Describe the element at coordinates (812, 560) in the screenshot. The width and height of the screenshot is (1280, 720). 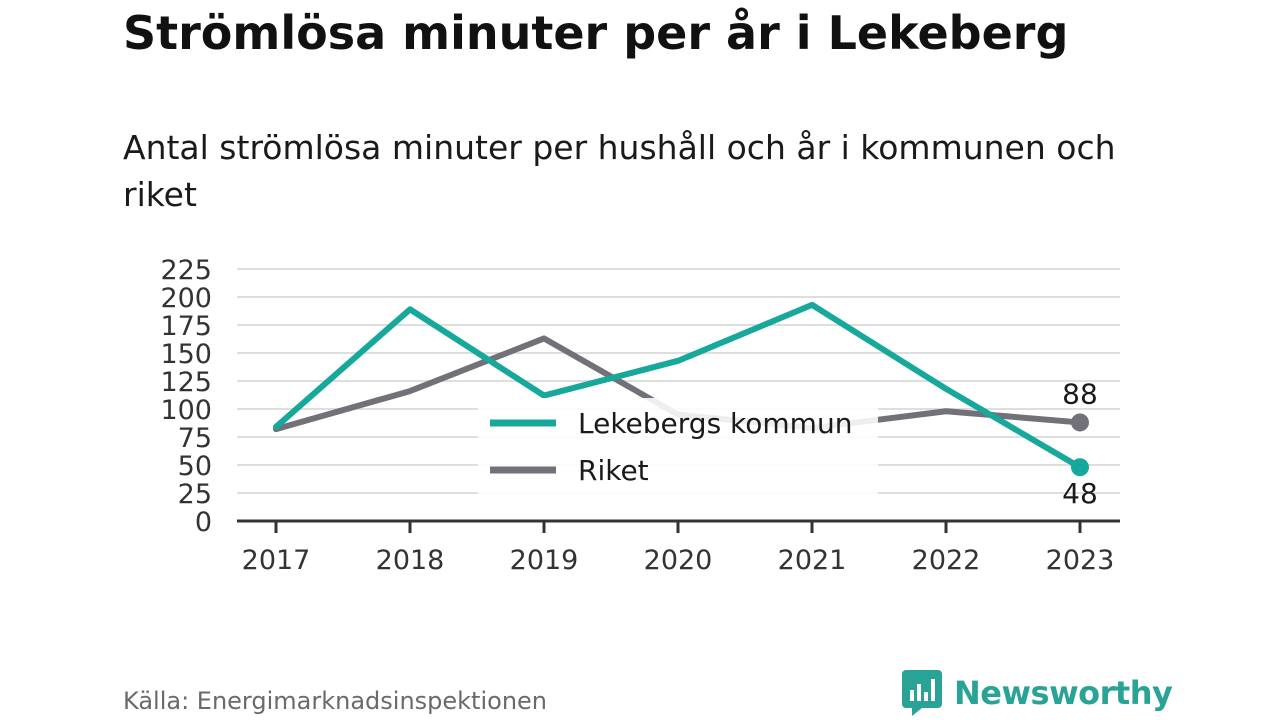
I see `x-tick-label: 2021` at that location.